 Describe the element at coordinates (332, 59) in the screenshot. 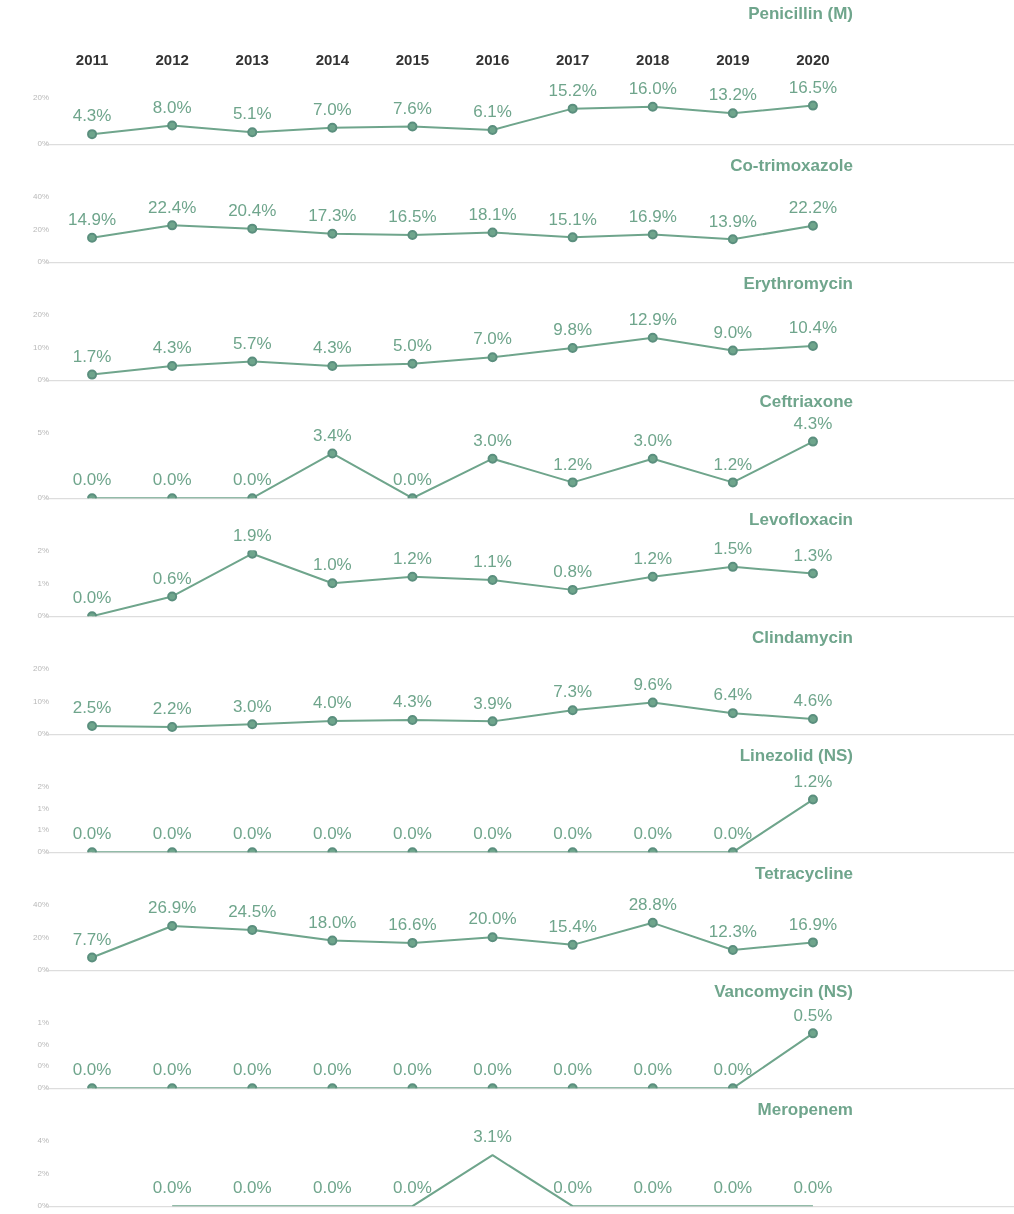

I see `x-tick-label: 2014` at that location.